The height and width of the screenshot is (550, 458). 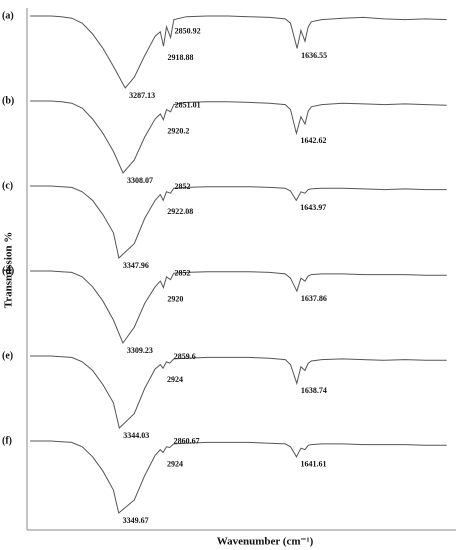 I want to click on y-axis-label: Transmission %, so click(x=9, y=270).